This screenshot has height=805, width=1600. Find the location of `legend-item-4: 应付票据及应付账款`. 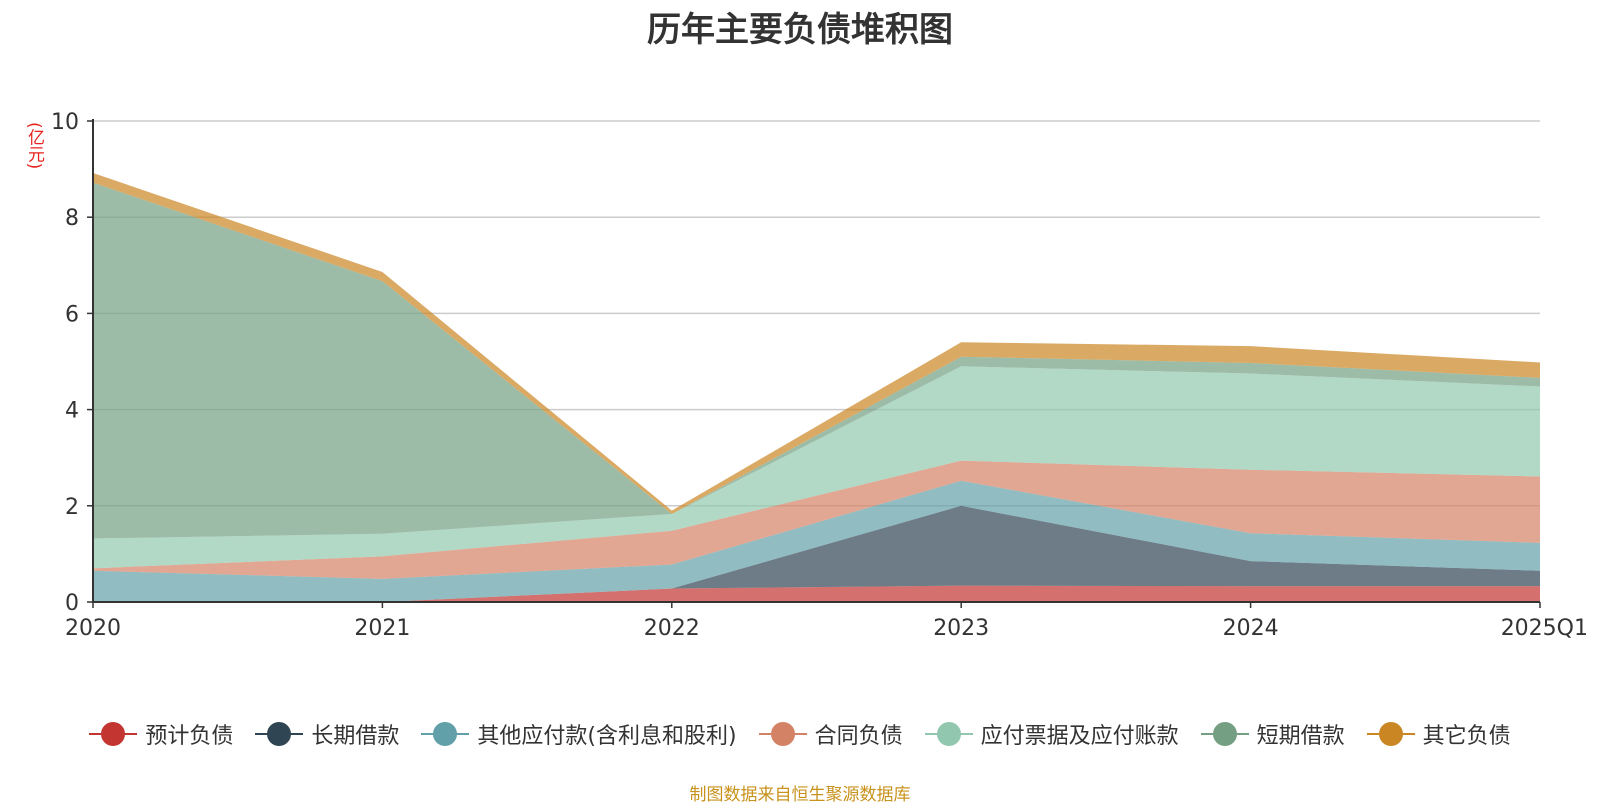

legend-item-4: 应付票据及应付账款 is located at coordinates (1051, 734).